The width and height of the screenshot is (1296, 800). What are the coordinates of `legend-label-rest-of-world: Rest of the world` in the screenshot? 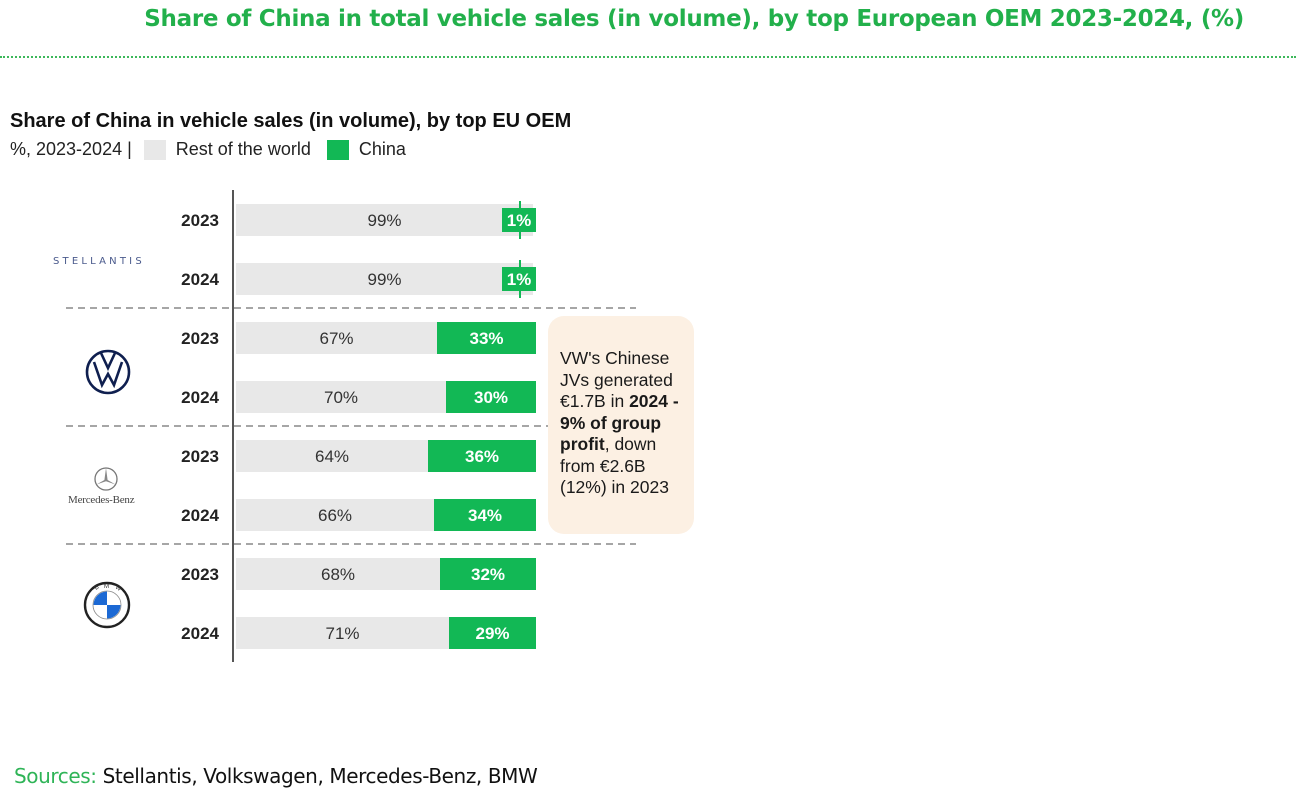 It's located at (243, 149).